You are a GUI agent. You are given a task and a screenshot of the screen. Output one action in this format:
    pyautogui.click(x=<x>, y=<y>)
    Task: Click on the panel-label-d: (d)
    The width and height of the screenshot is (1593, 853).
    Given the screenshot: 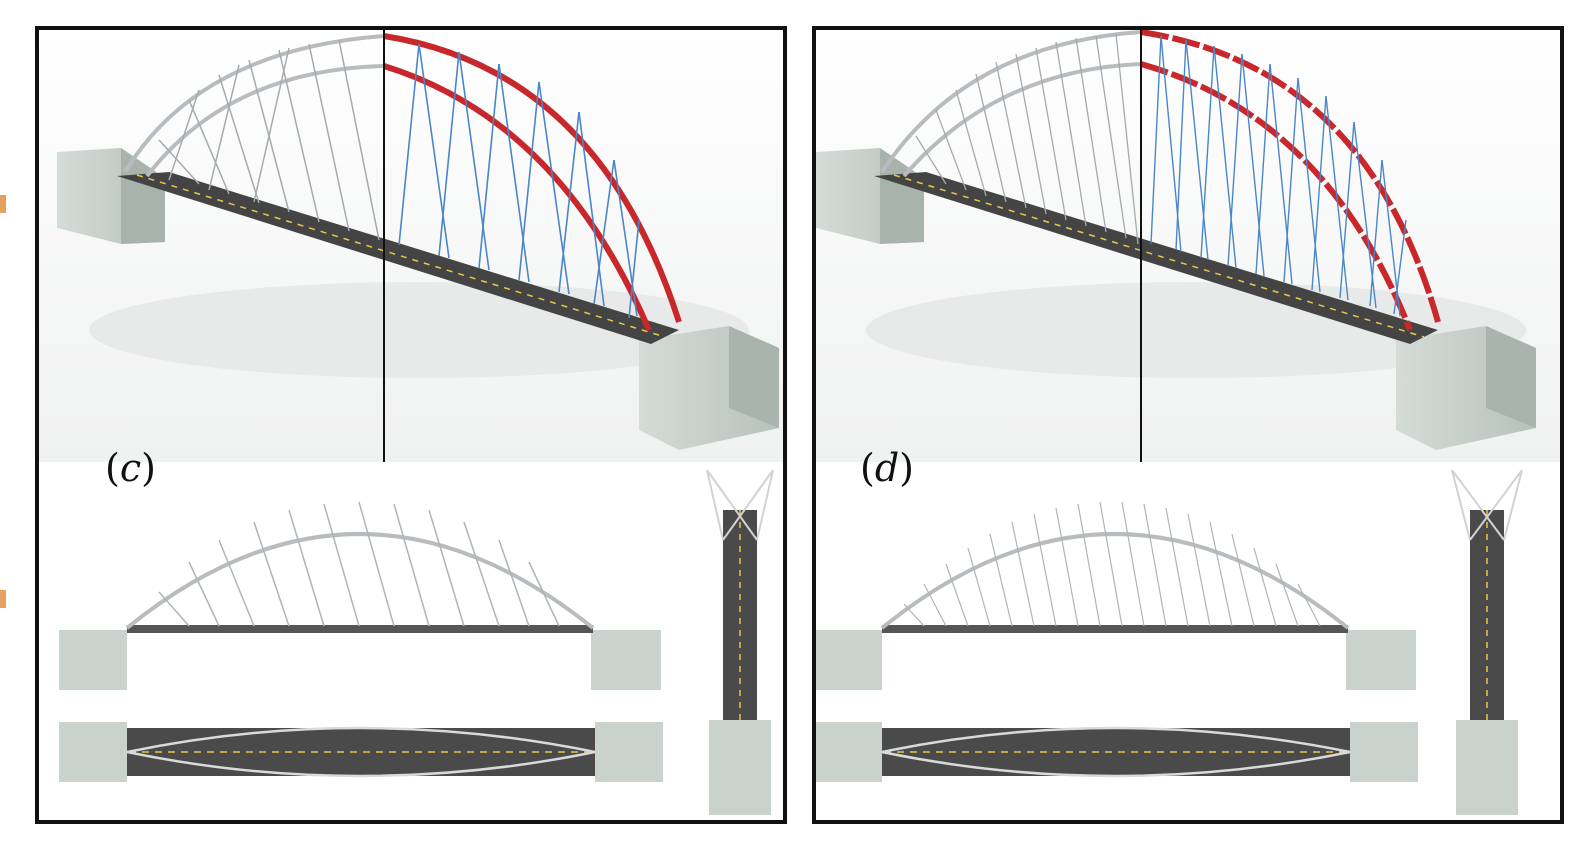 What is the action you would take?
    pyautogui.click(x=887, y=468)
    